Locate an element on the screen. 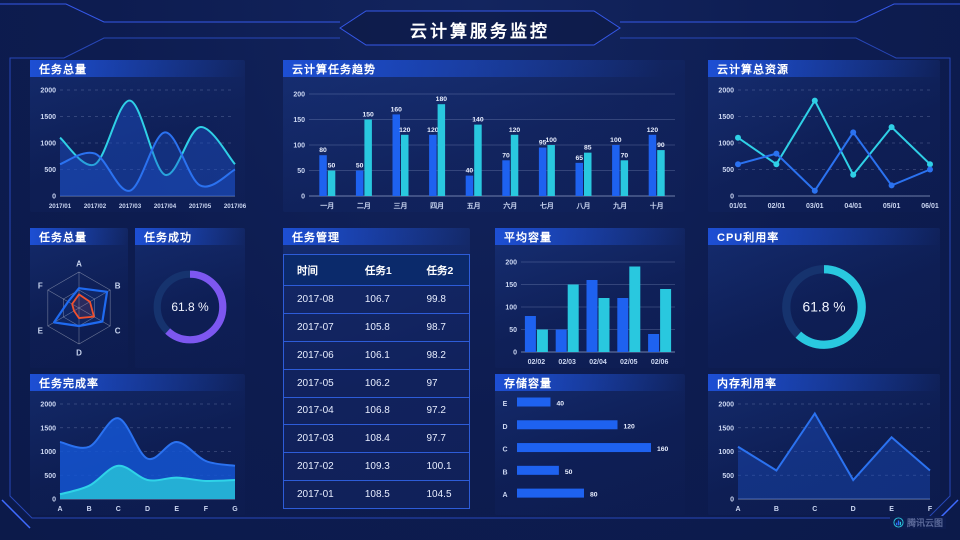 This screenshot has height=540, width=960. cpu-usage-gauge: 61.8 % is located at coordinates (824, 307).